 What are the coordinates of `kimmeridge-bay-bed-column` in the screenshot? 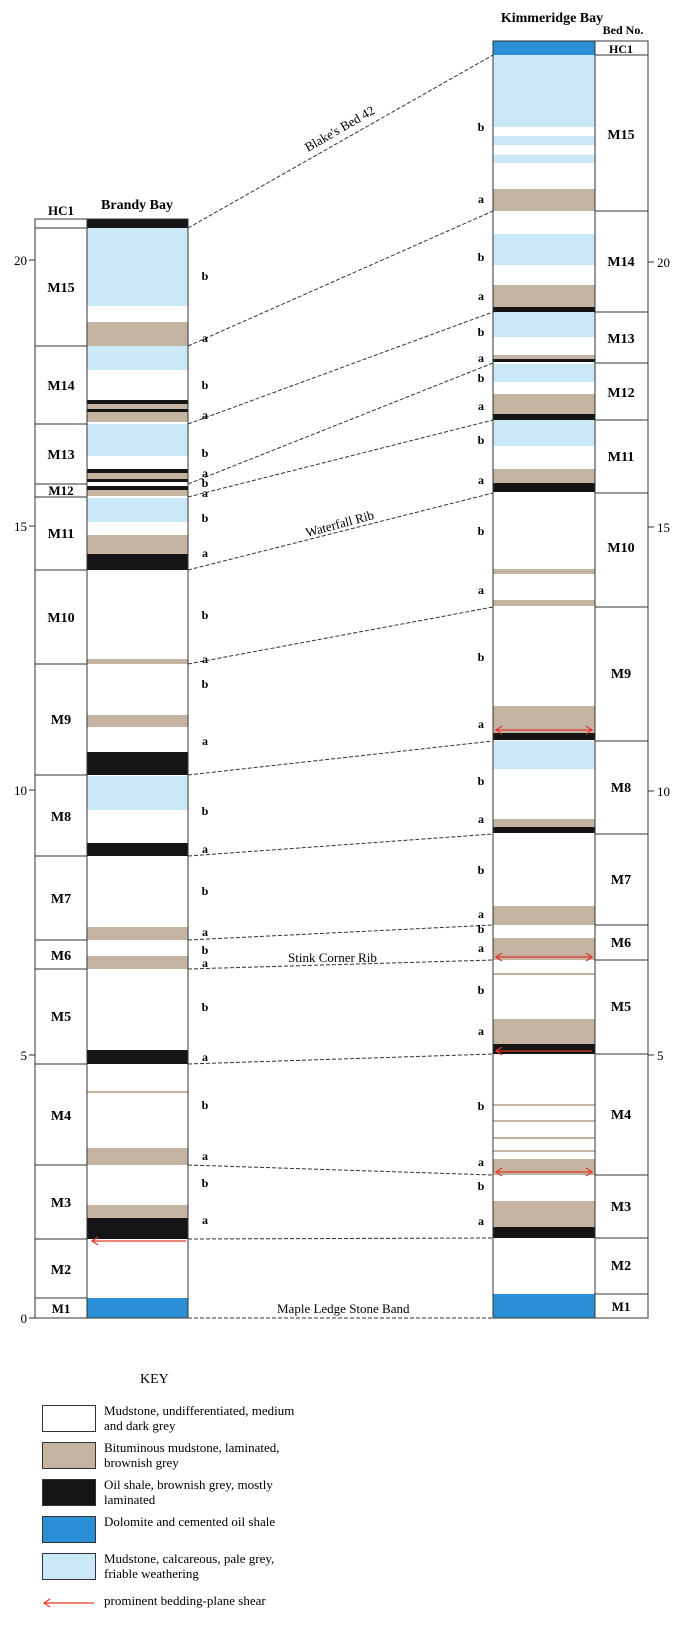 It's located at (621, 679).